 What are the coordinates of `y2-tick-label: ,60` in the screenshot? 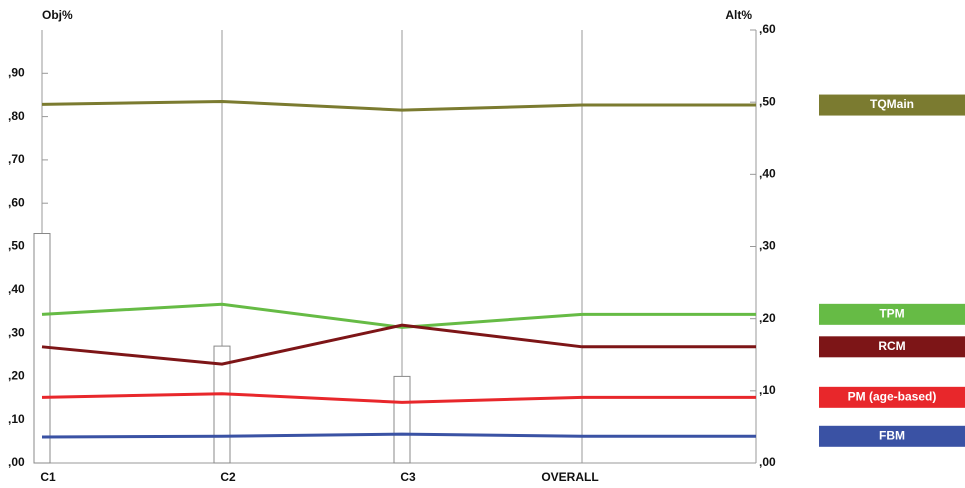 It's located at (767, 29).